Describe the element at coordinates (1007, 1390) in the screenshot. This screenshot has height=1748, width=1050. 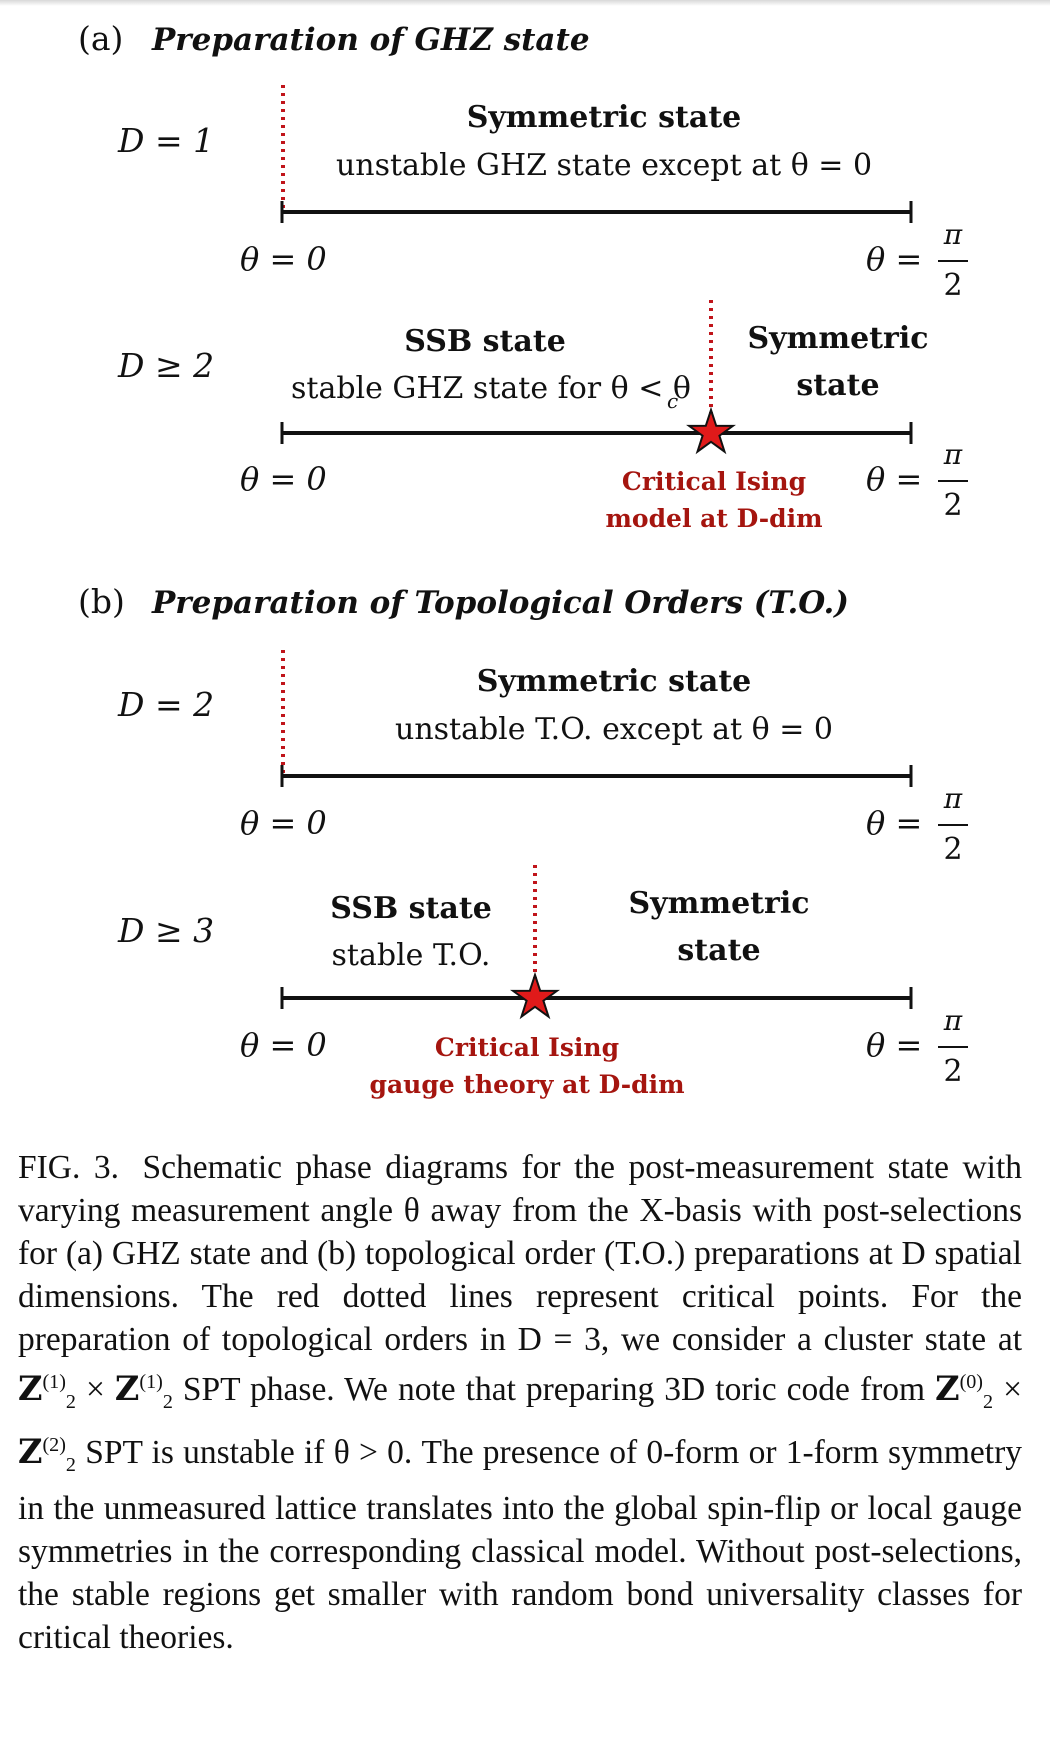
I see `caption-times-2: ×` at that location.